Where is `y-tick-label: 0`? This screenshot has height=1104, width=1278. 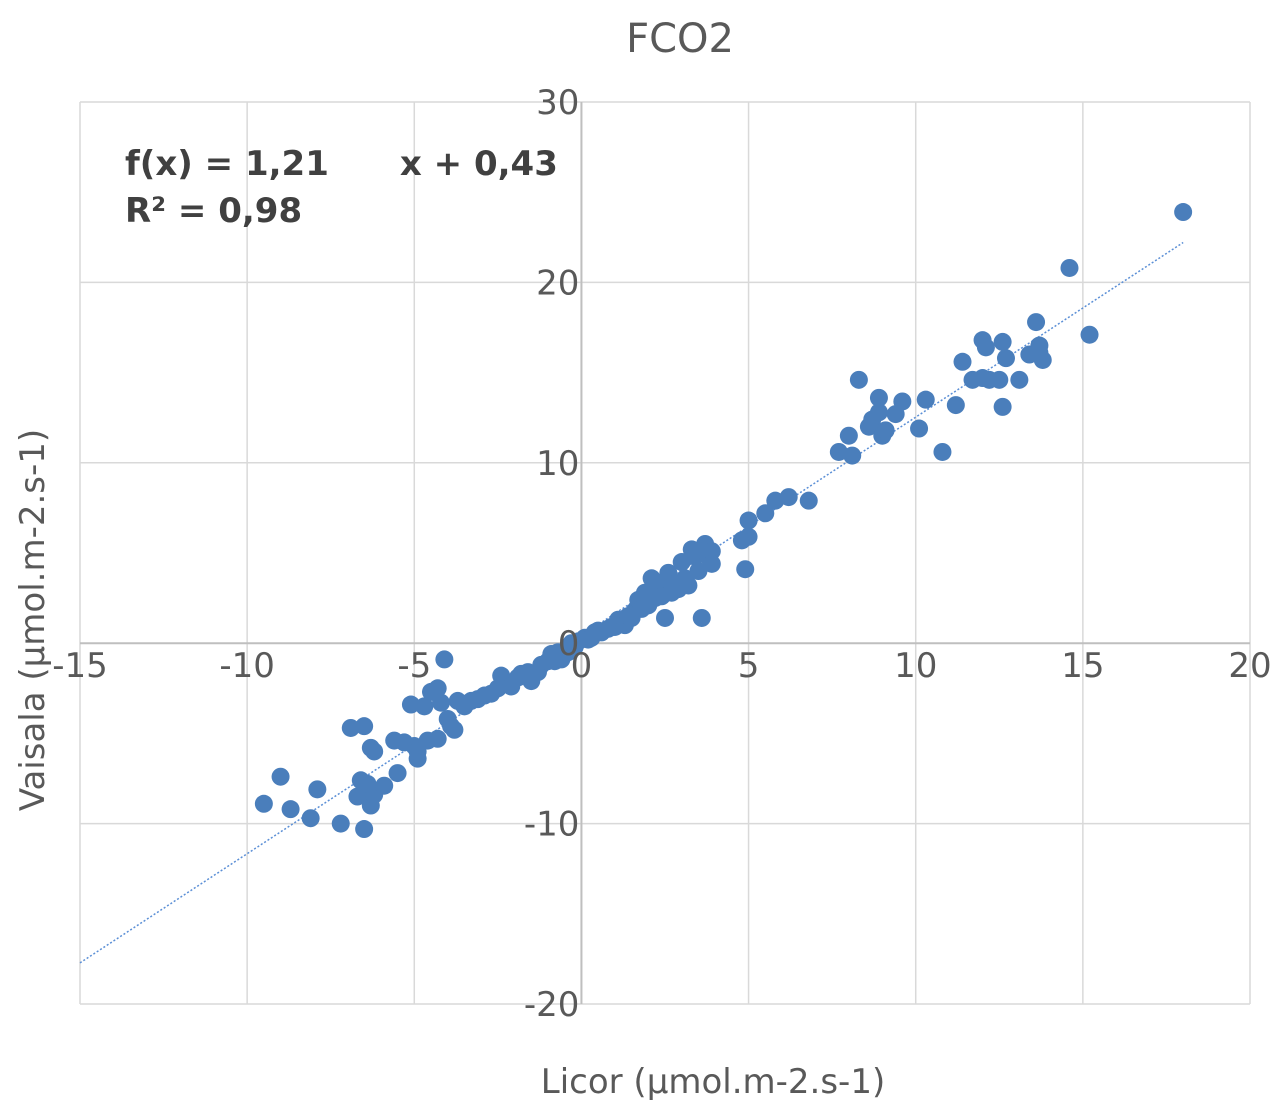
y-tick-label: 0 is located at coordinates (569, 644).